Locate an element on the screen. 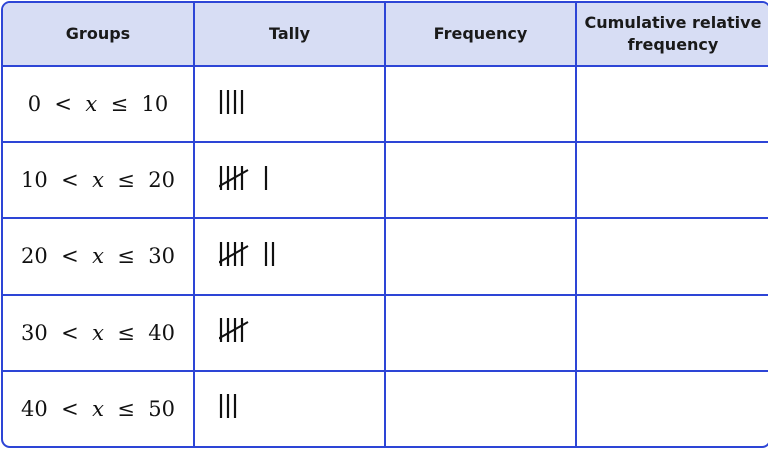 The width and height of the screenshot is (768, 449). group-cell: 40 < x ≤ 50 is located at coordinates (99, 408).